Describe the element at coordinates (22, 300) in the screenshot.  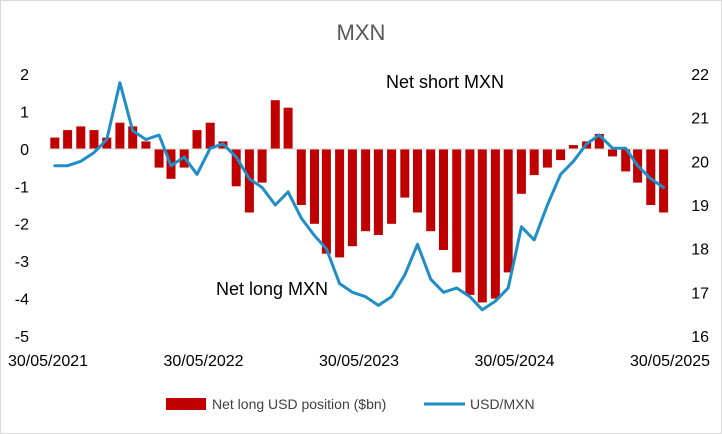
I see `left-tick-label: -4` at that location.